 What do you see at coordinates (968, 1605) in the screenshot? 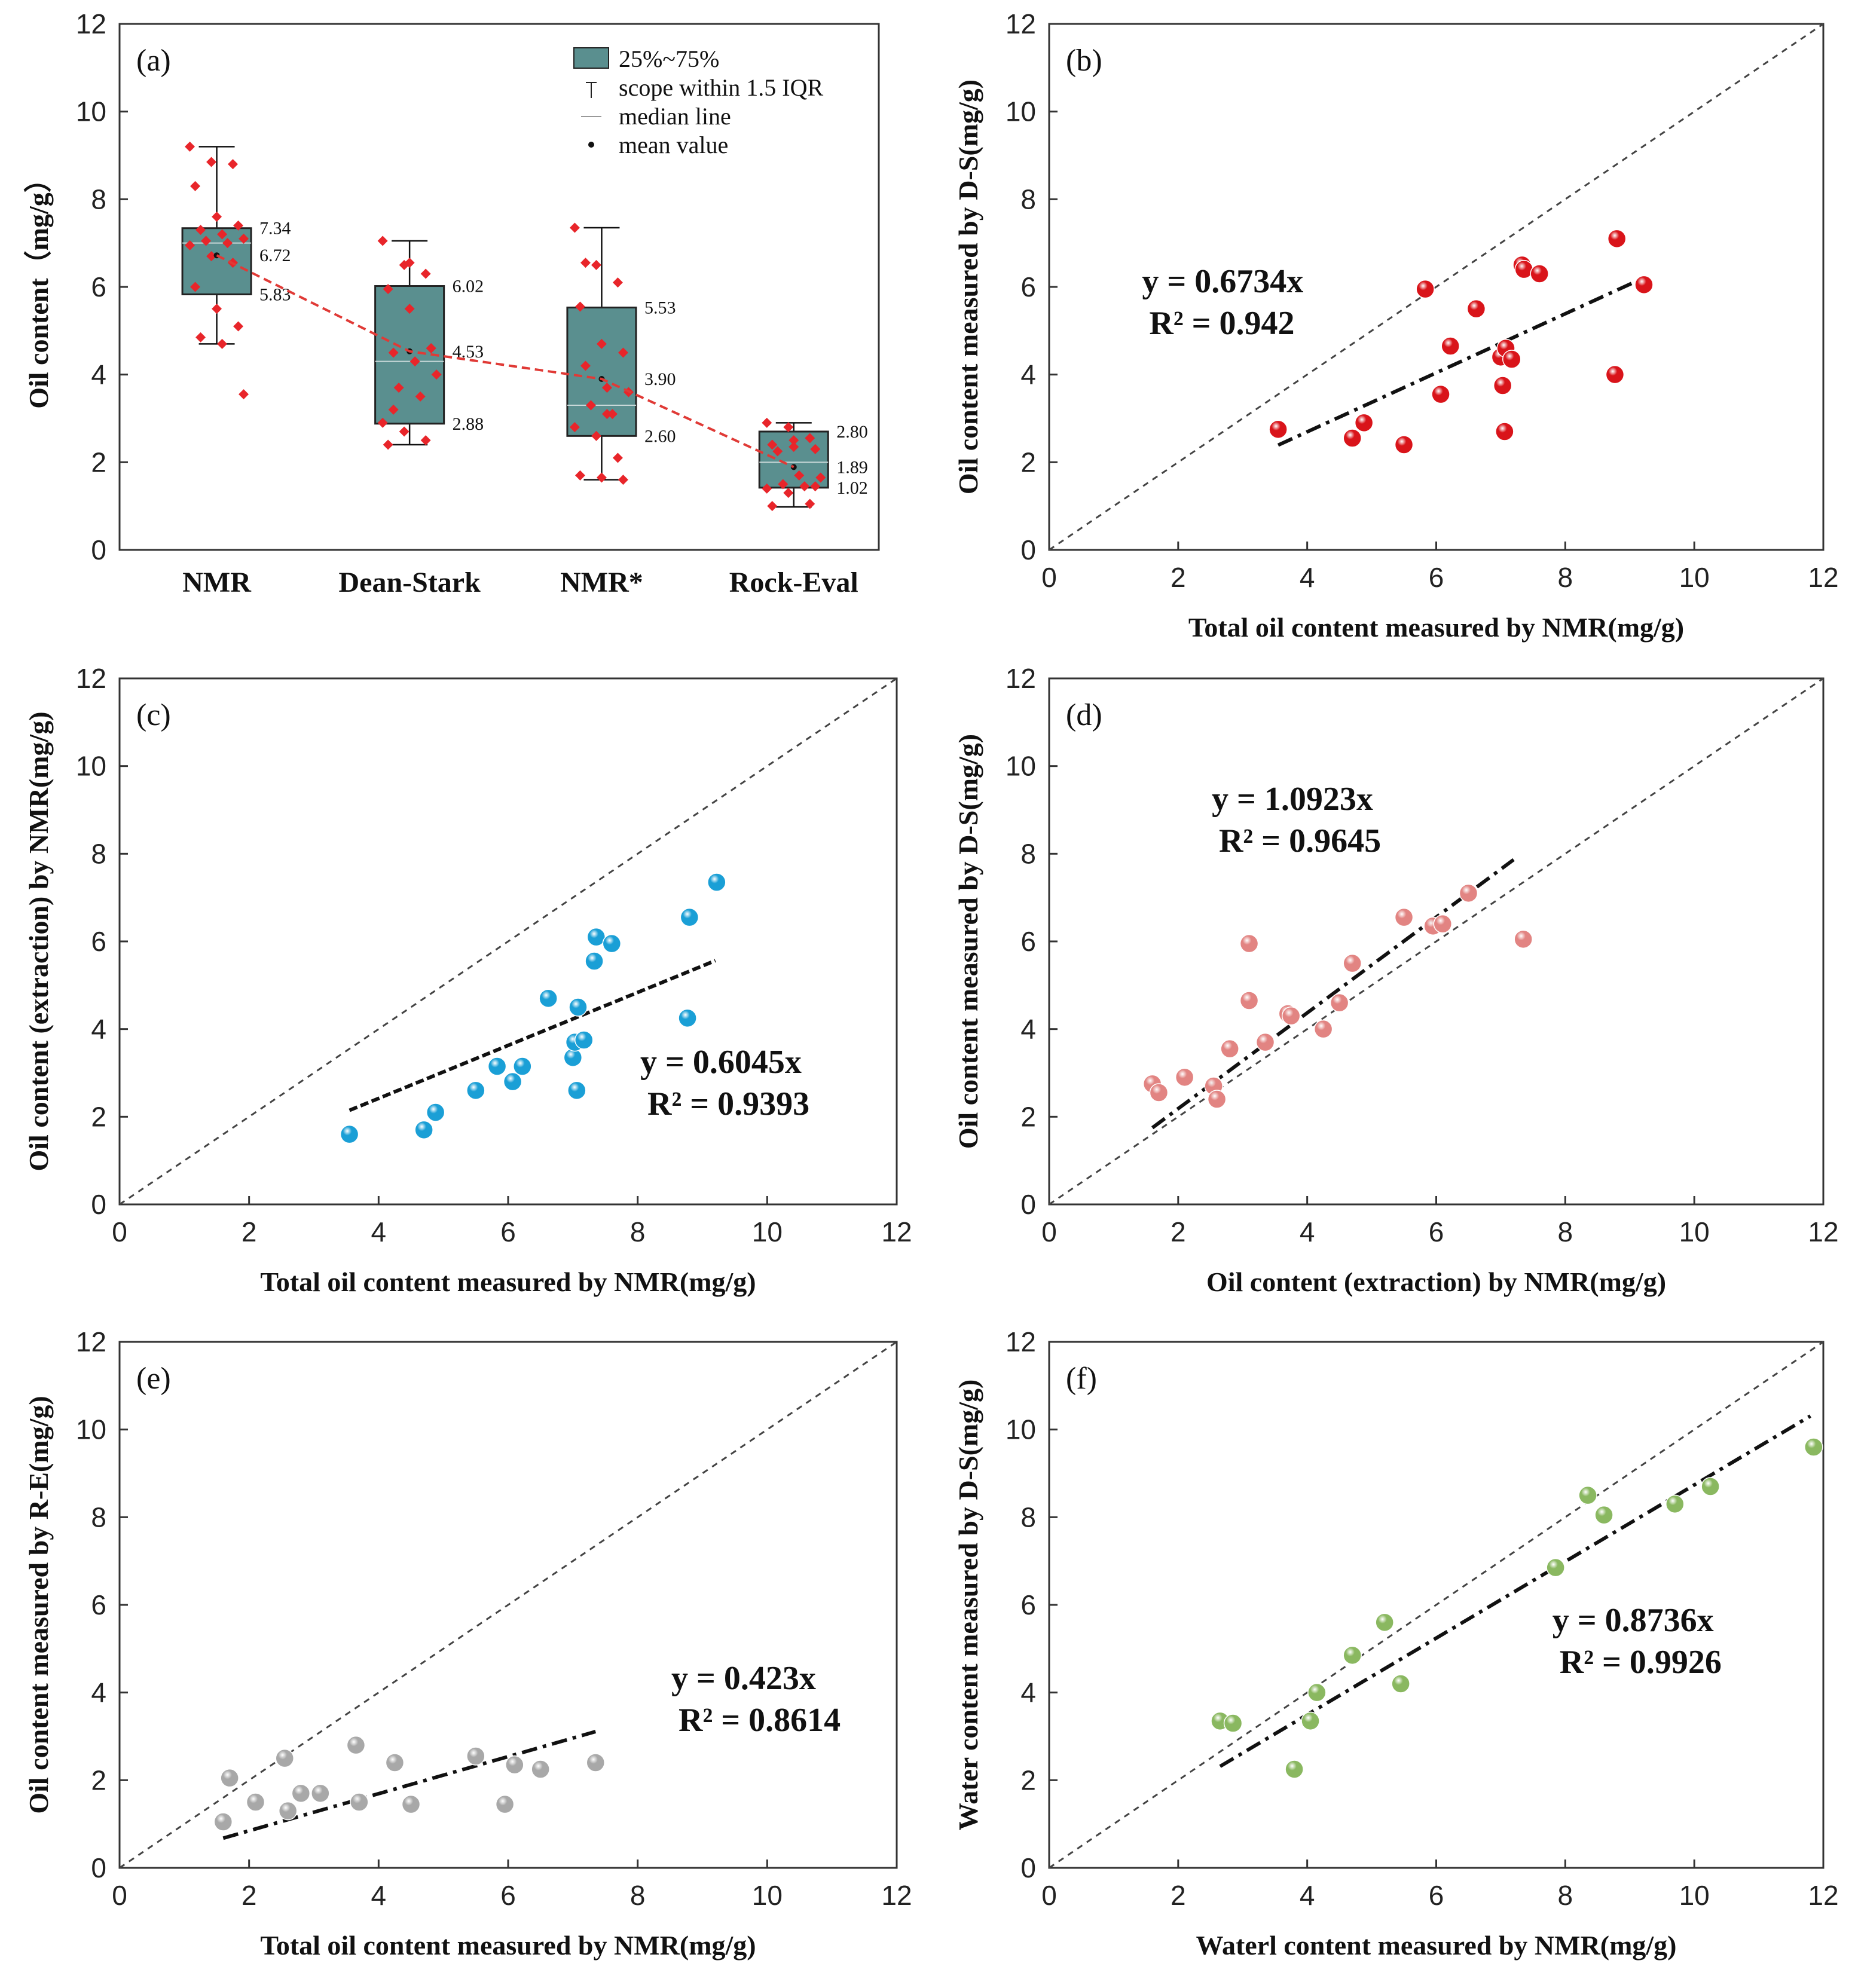
I see `y-axis-label: Water content measured by D-S(mg/g)` at bounding box center [968, 1605].